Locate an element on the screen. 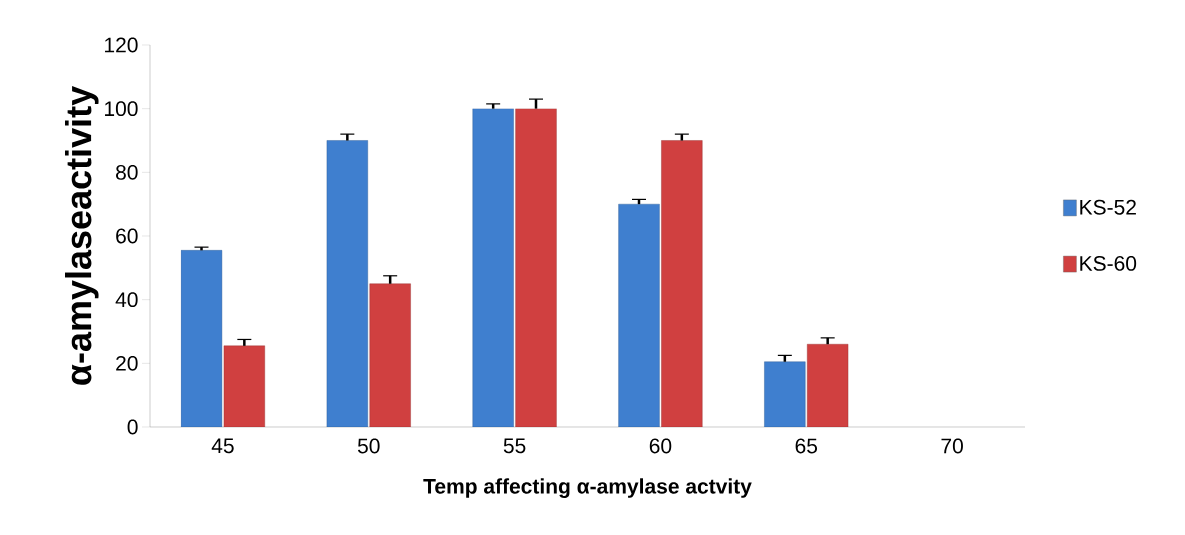  x-tick-label: 55 is located at coordinates (514, 446).